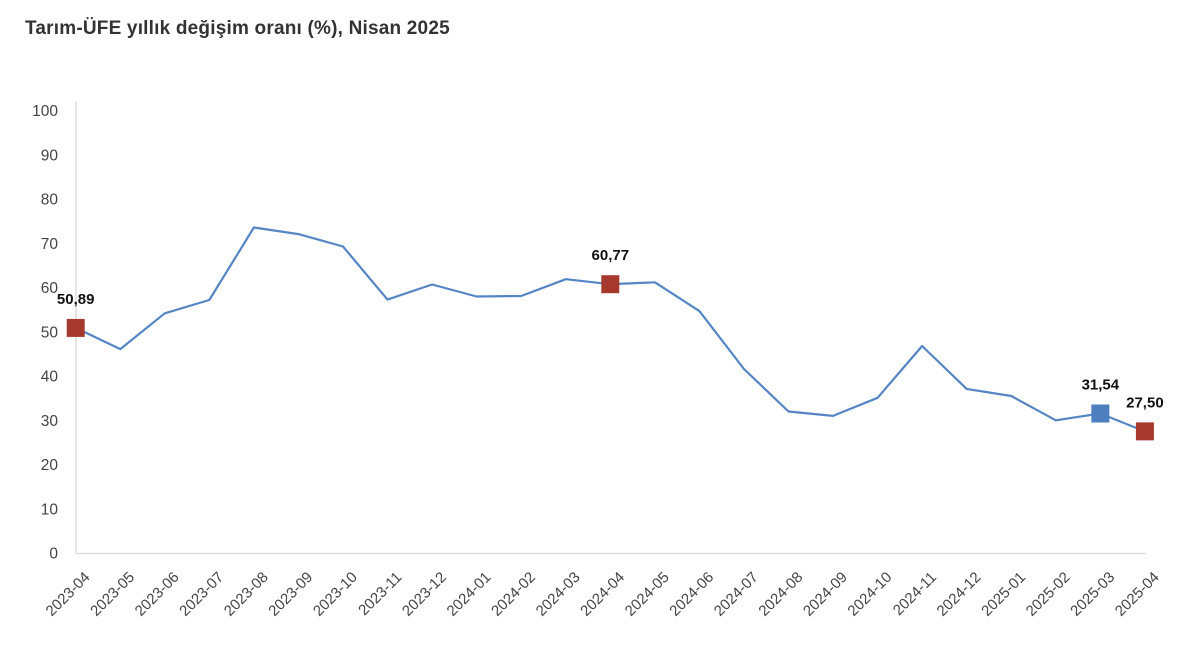  What do you see at coordinates (1003, 594) in the screenshot?
I see `x-axis-tick-label: 2025-01` at bounding box center [1003, 594].